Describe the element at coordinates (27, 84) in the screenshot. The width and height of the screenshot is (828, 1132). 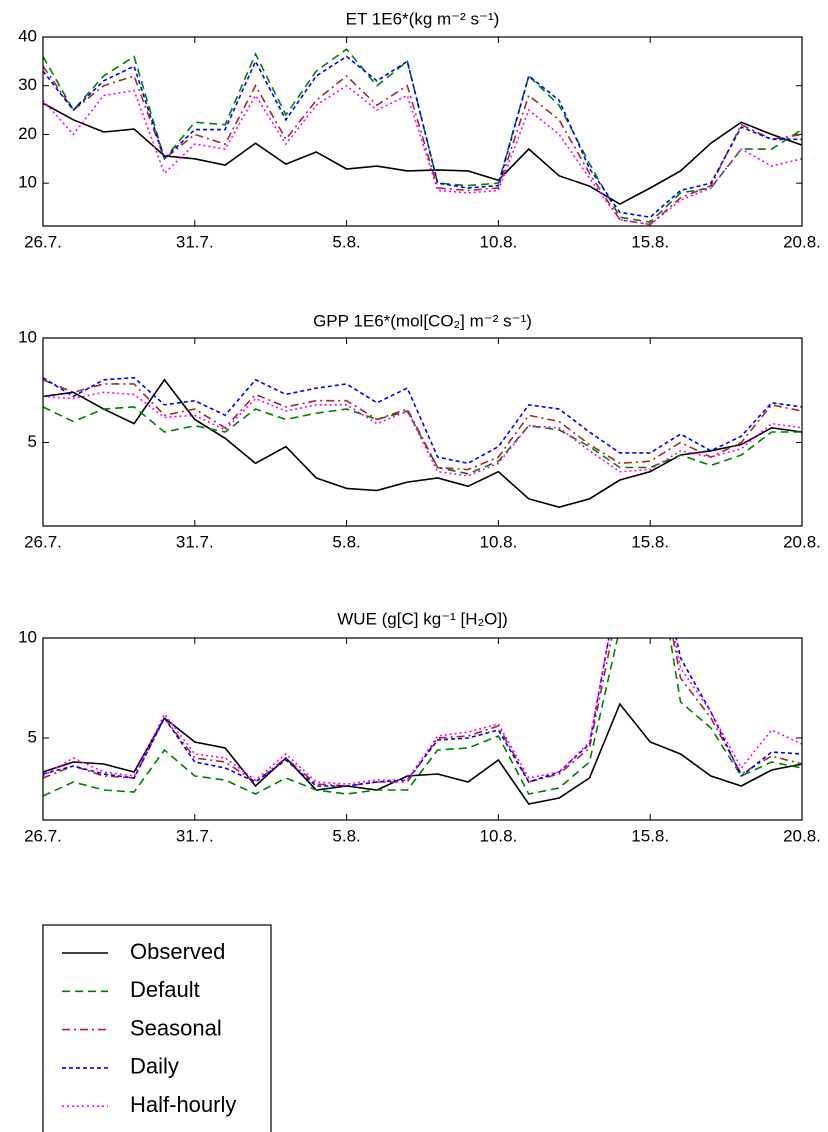
I see `y-tick-label: 30` at that location.